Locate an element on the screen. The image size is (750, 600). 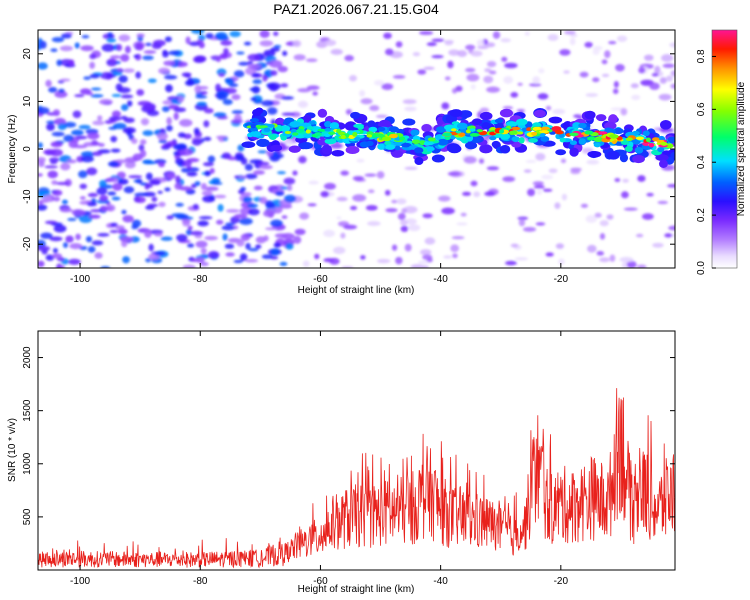
x-tick-label: -80 is located at coordinates (200, 279).